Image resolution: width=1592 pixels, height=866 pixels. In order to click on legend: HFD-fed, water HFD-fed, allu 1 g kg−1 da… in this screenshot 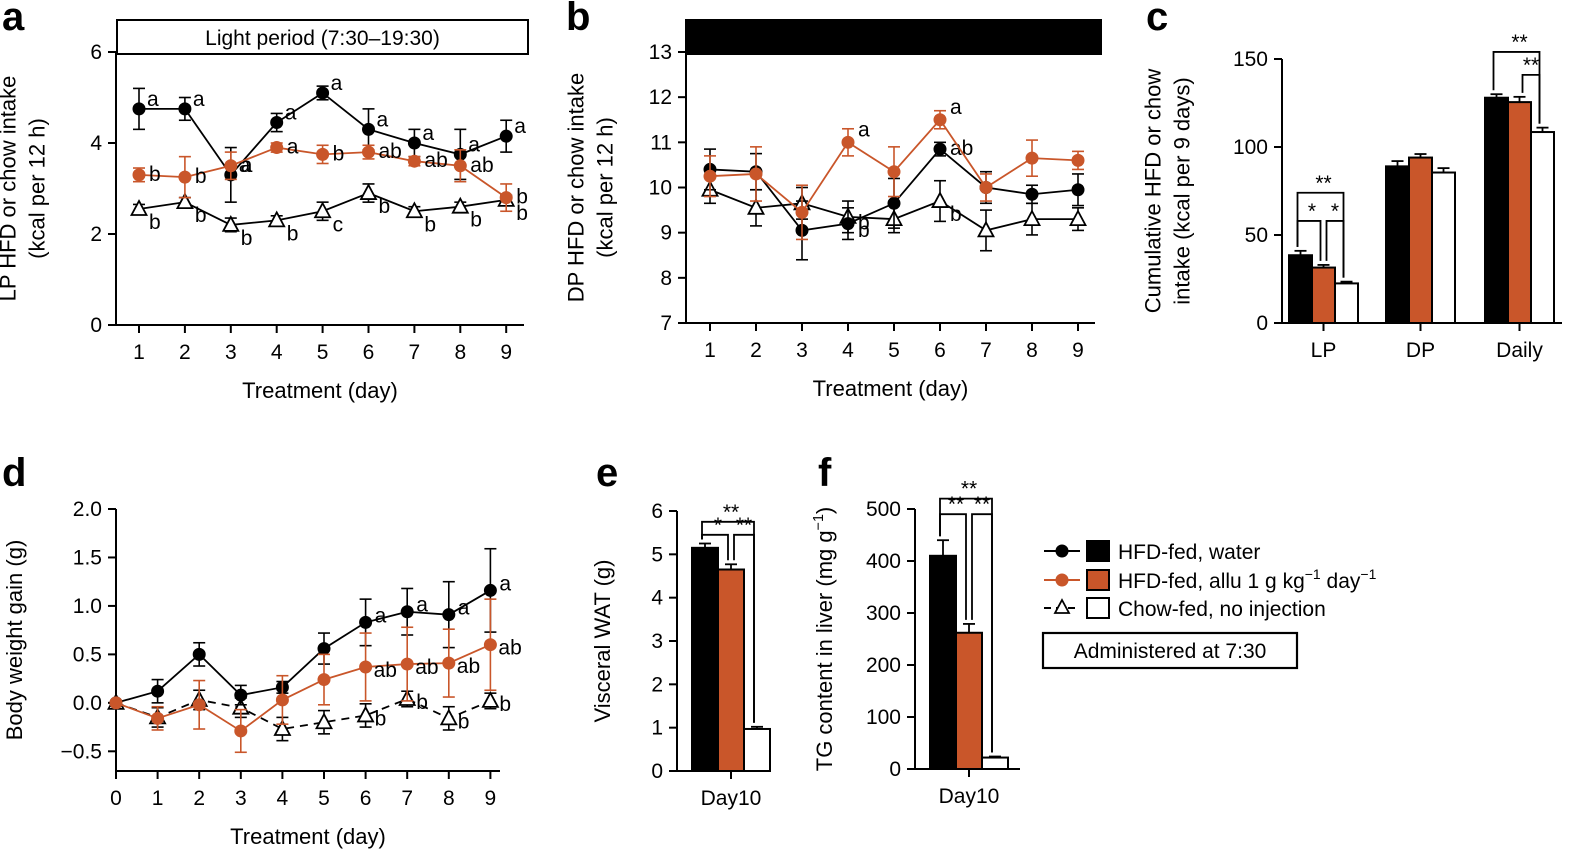, I will do `click(1209, 605)`.